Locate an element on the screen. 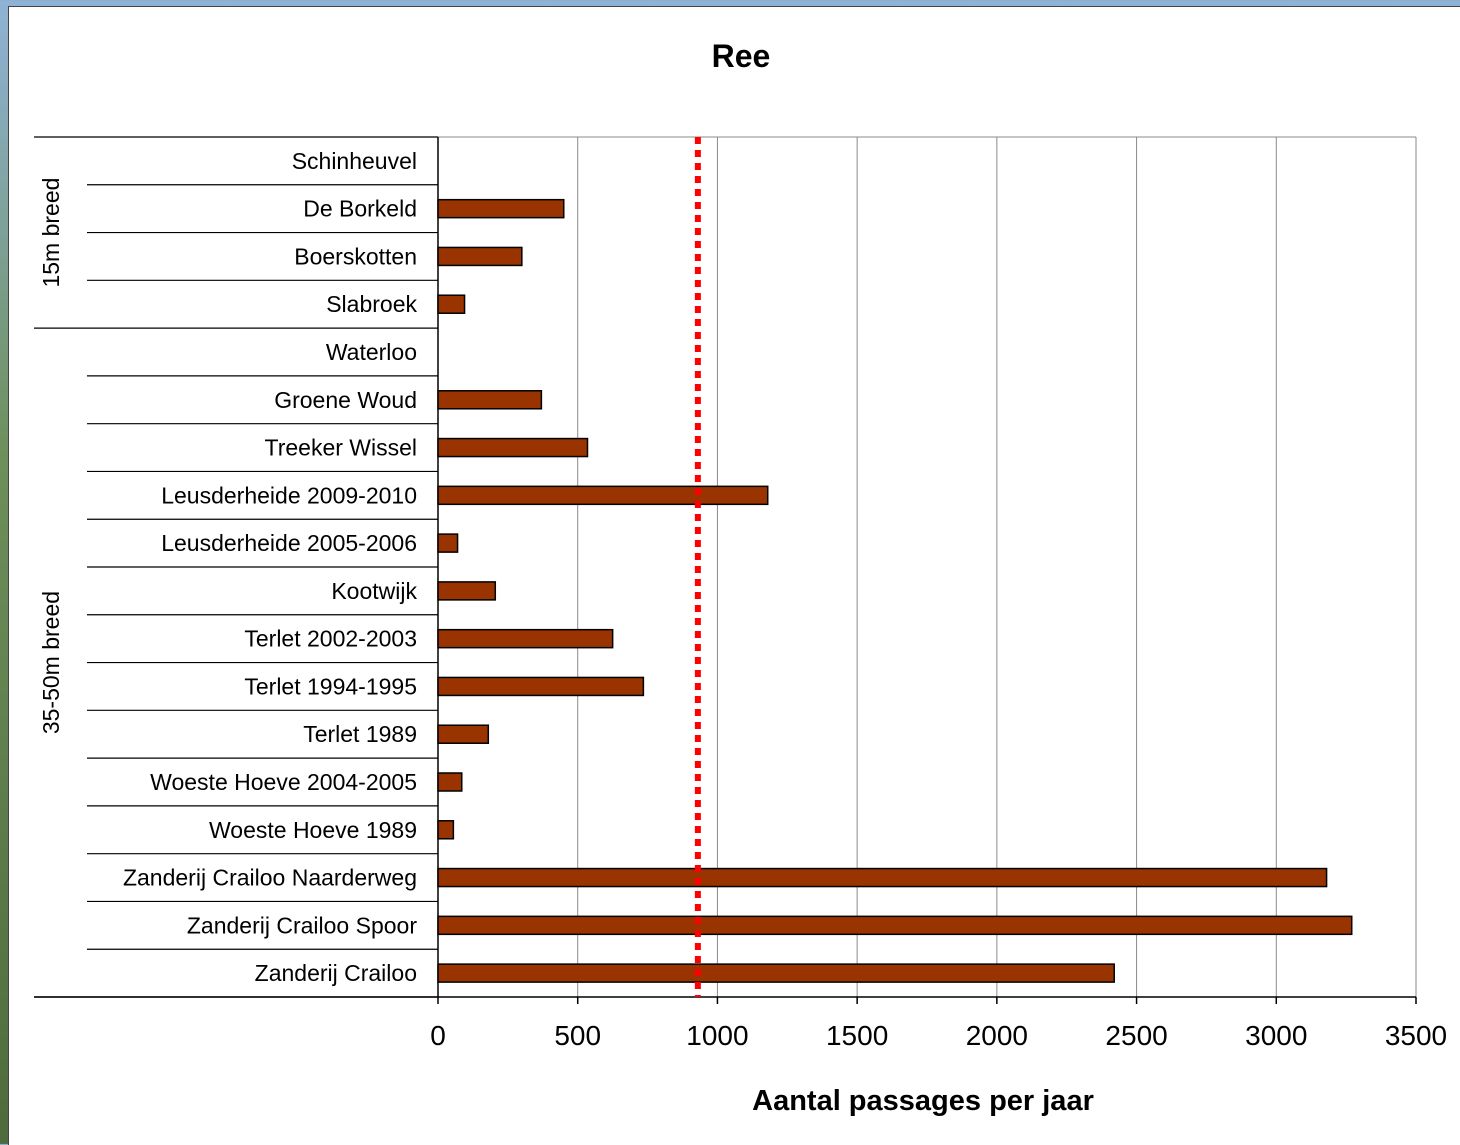 This screenshot has height=1145, width=1460. category-label: Groene Woud is located at coordinates (345, 400).